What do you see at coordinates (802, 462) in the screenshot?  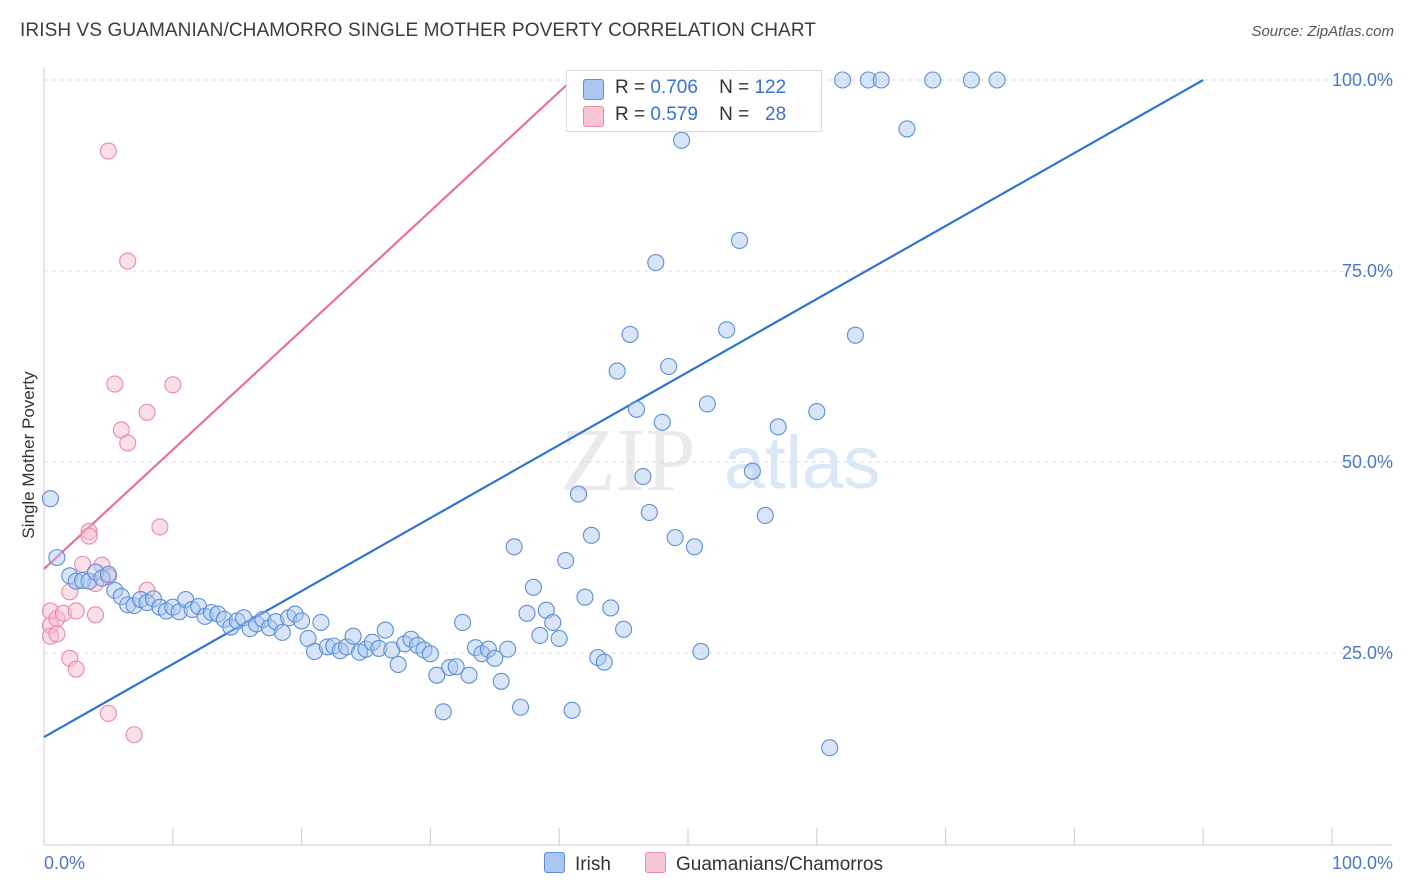 I see `watermark-atlas: atlas` at bounding box center [802, 462].